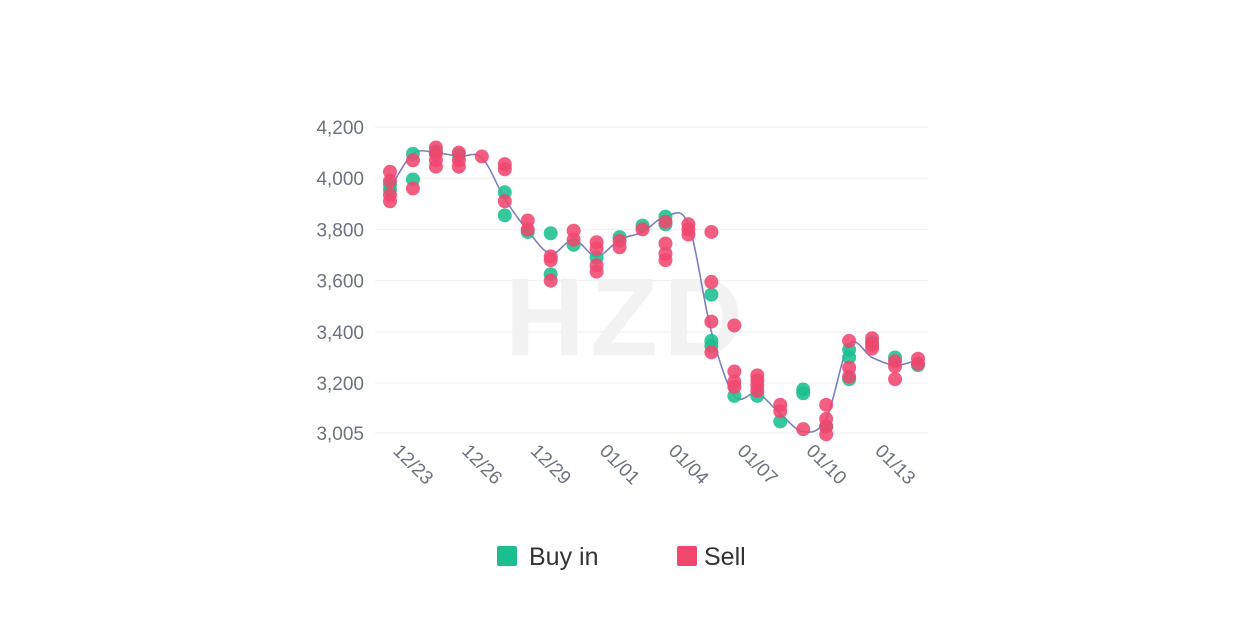  What do you see at coordinates (507, 556) in the screenshot?
I see `legend-swatch-buy-in` at bounding box center [507, 556].